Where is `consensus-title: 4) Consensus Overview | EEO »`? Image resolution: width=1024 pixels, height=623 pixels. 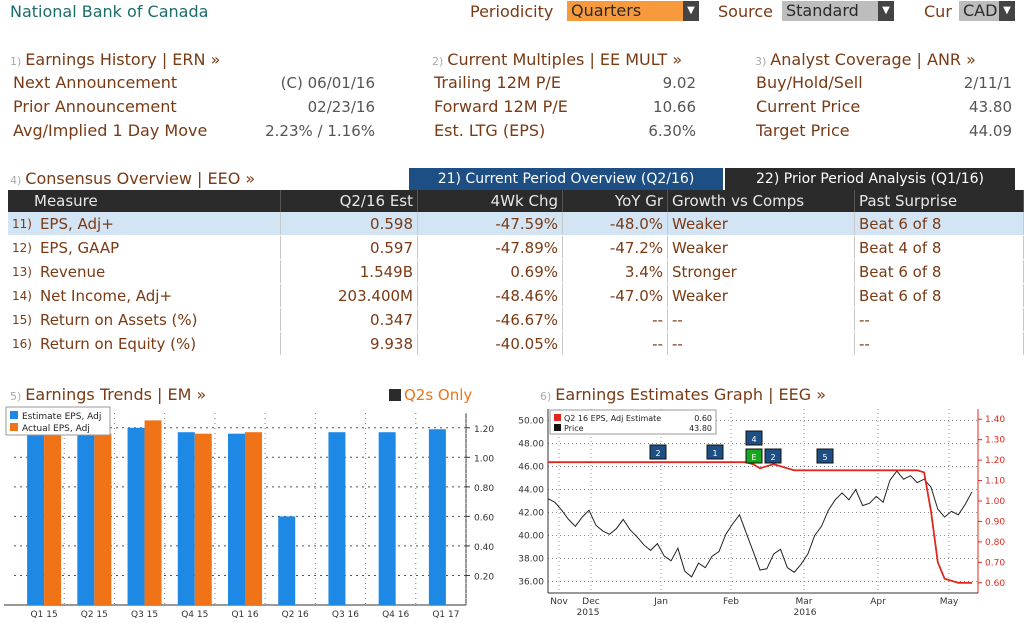
consensus-title: 4) Consensus Overview | EEO » is located at coordinates (133, 178).